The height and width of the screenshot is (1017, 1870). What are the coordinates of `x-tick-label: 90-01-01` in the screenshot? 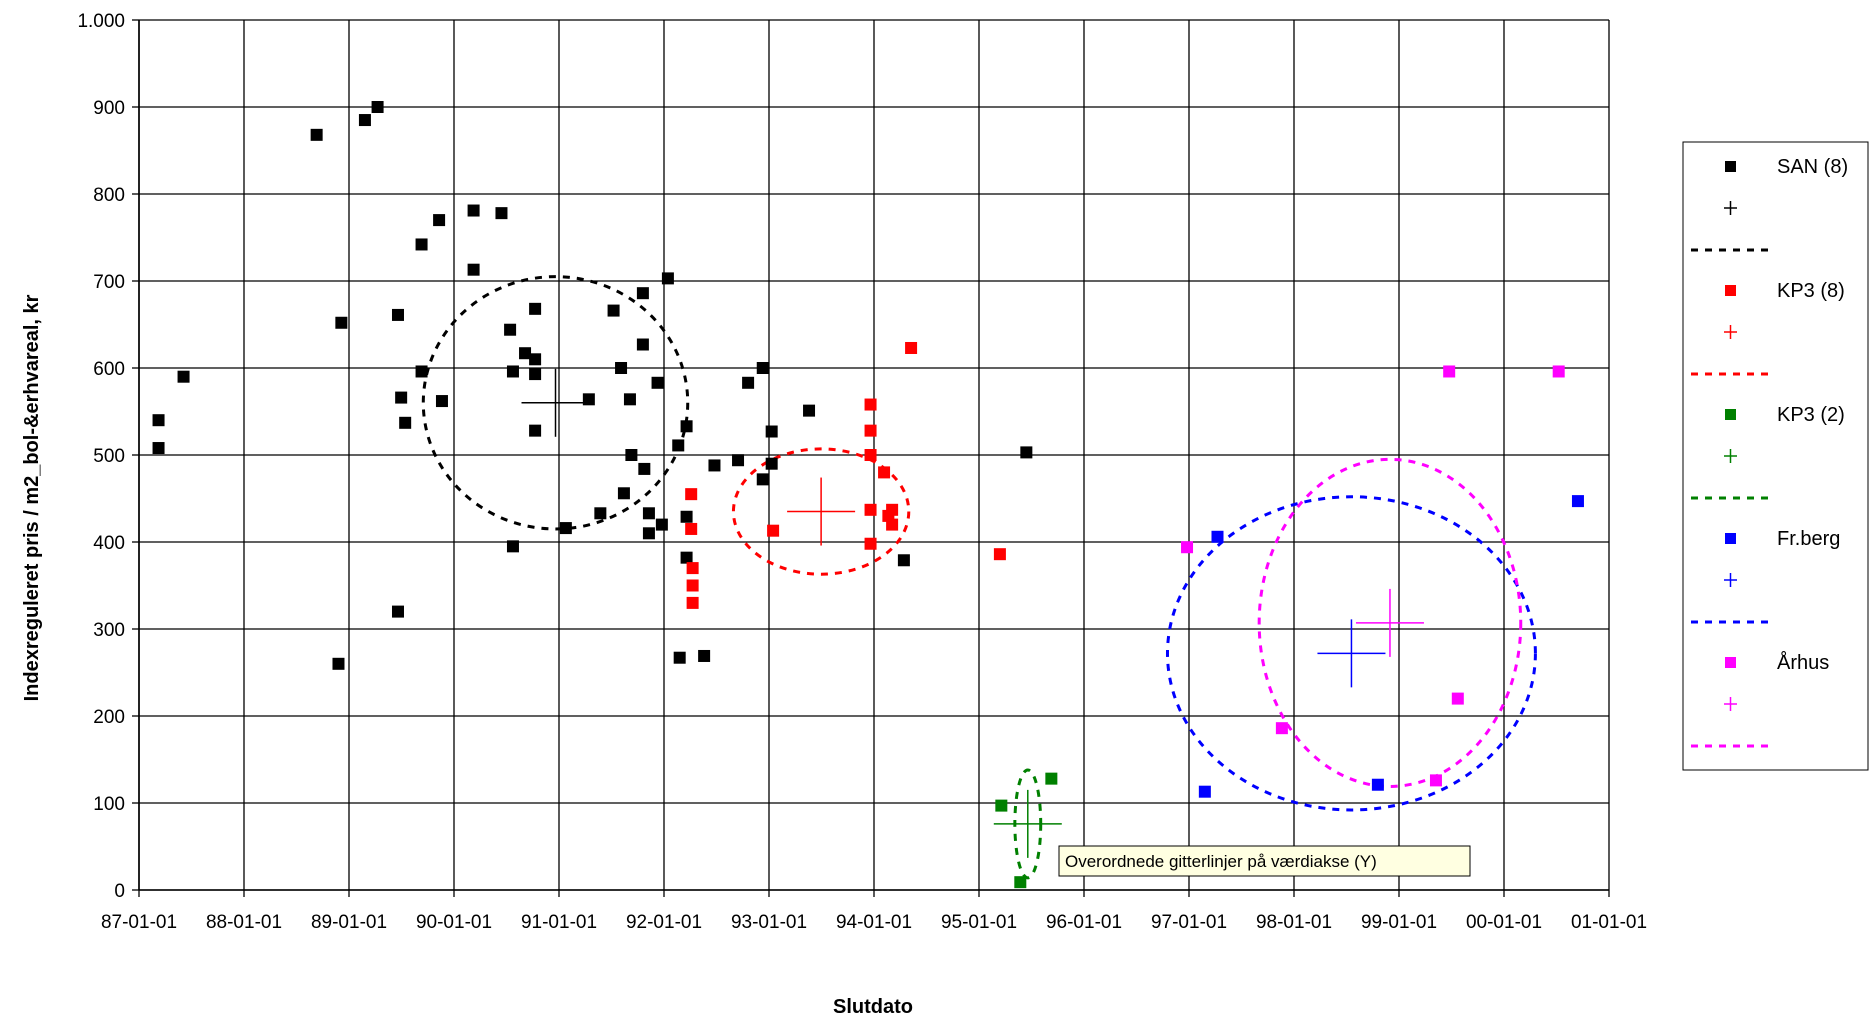 It's located at (454, 922).